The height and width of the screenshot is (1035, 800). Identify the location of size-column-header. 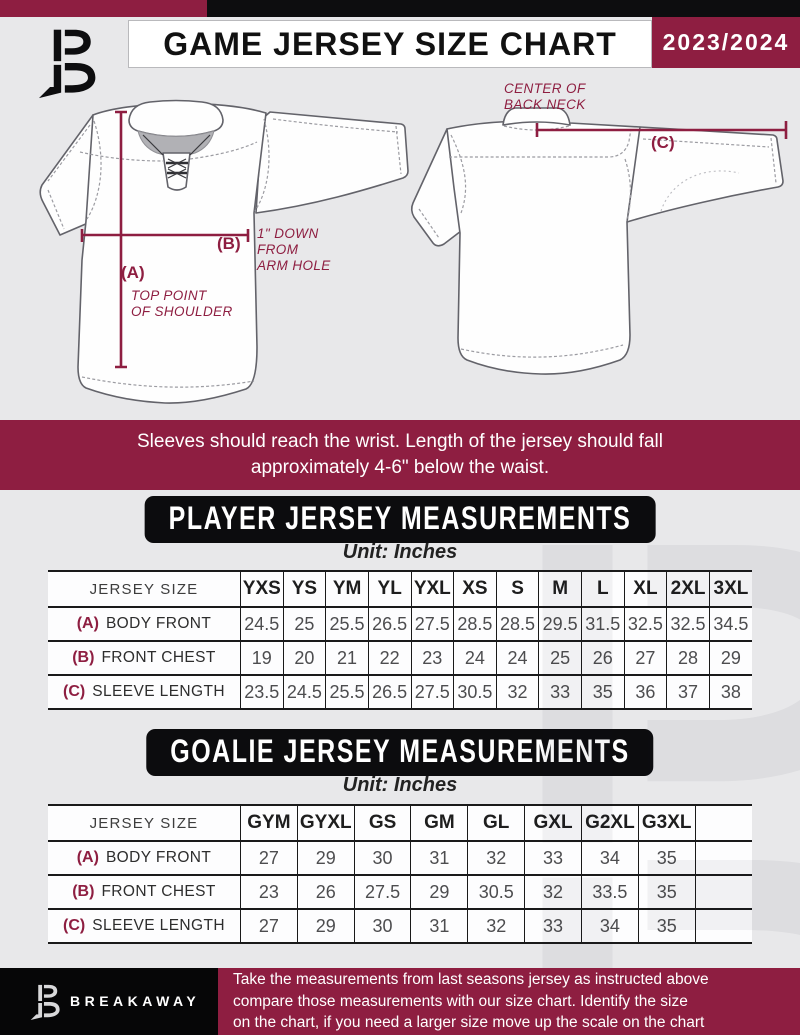
(723, 823).